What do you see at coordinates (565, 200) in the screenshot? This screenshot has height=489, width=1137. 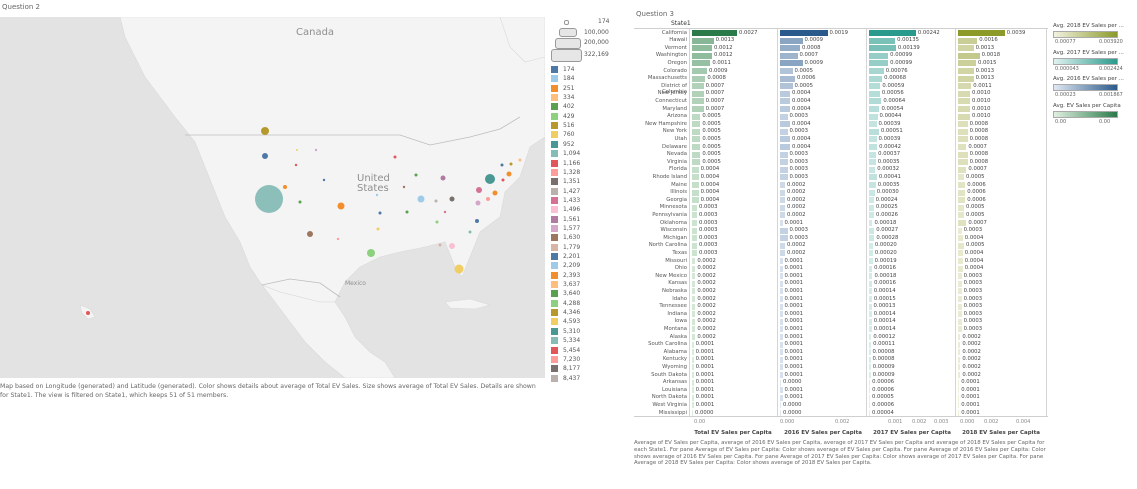 I see `color-legend-item: 1,433` at bounding box center [565, 200].